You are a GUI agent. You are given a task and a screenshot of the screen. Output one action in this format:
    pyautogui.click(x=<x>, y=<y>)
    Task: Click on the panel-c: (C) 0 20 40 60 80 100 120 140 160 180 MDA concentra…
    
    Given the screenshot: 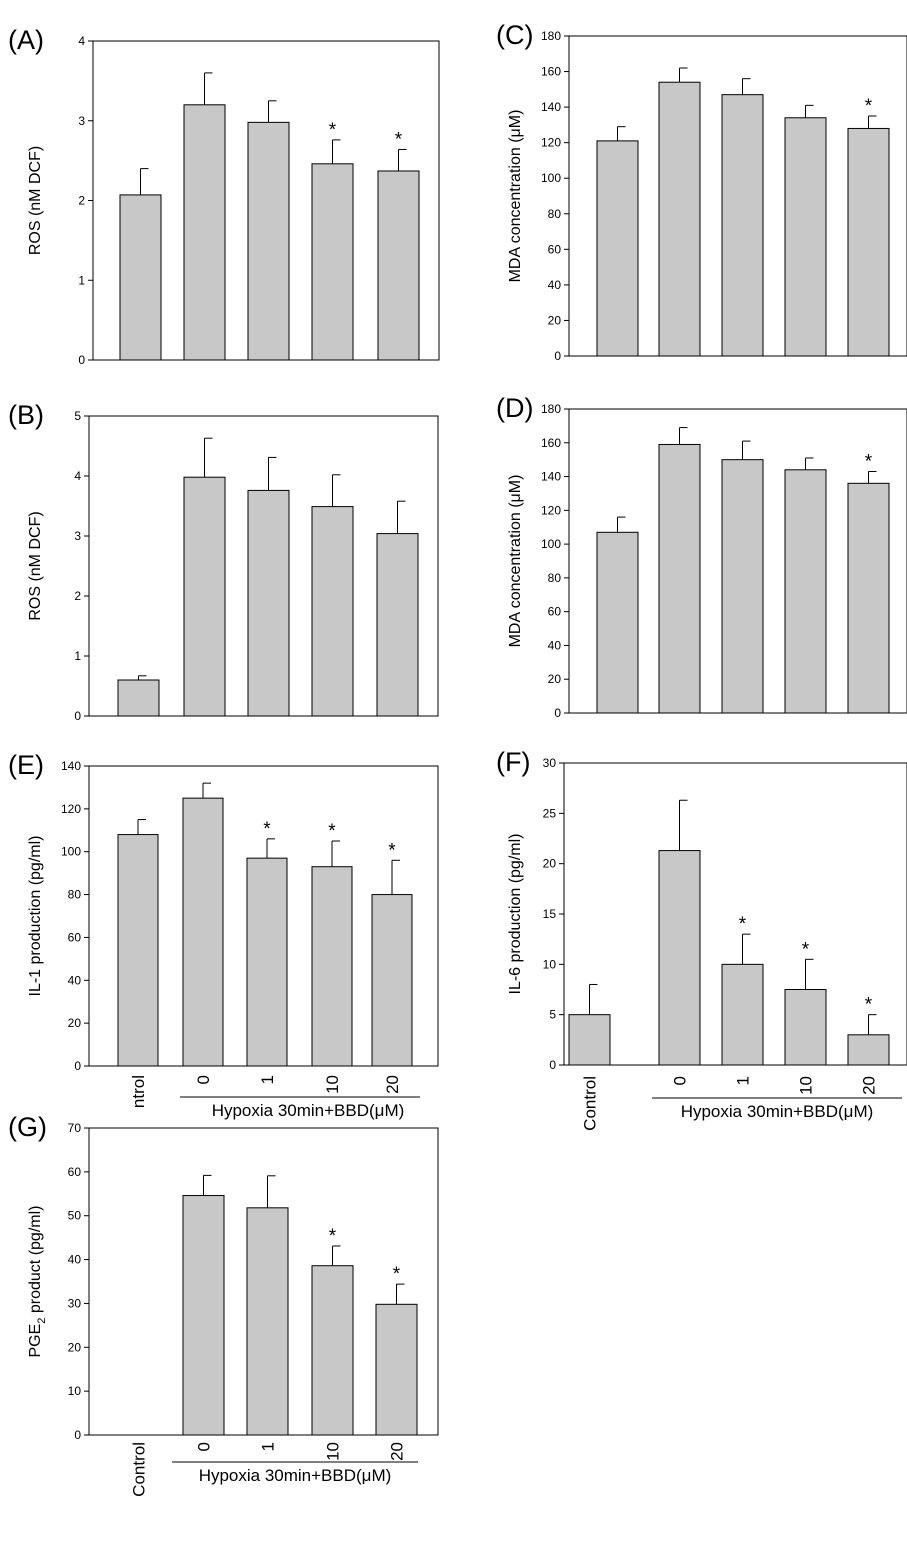 What is the action you would take?
    pyautogui.click(x=701, y=191)
    